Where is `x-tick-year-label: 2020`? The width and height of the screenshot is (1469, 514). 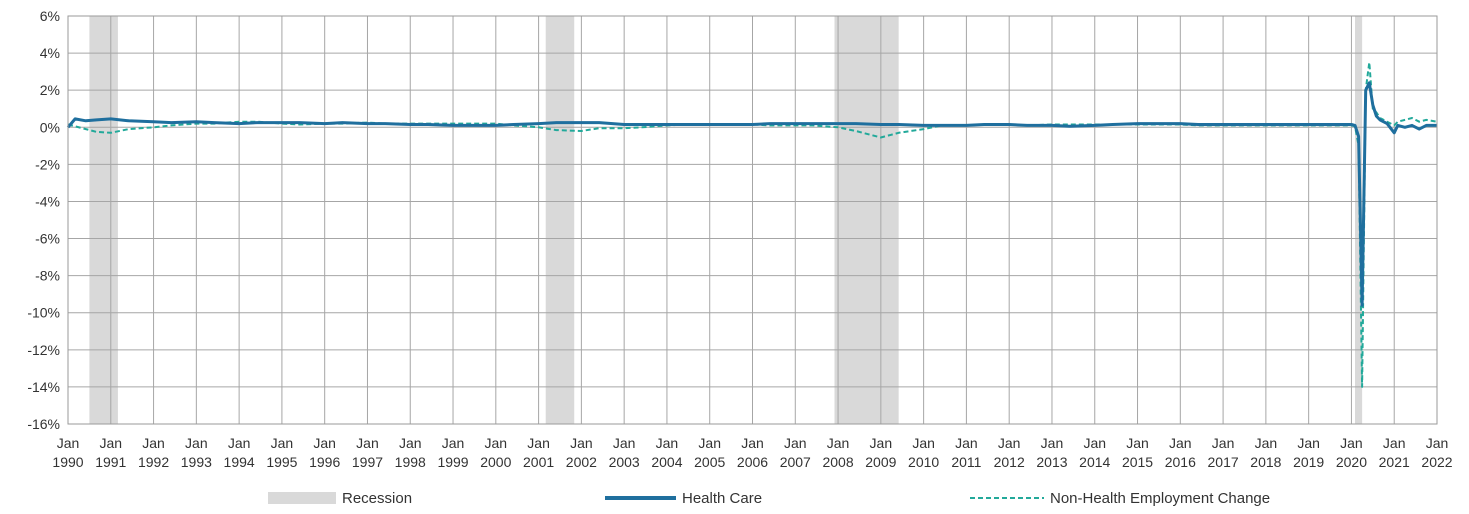
x-tick-year-label: 2020 is located at coordinates (1351, 462).